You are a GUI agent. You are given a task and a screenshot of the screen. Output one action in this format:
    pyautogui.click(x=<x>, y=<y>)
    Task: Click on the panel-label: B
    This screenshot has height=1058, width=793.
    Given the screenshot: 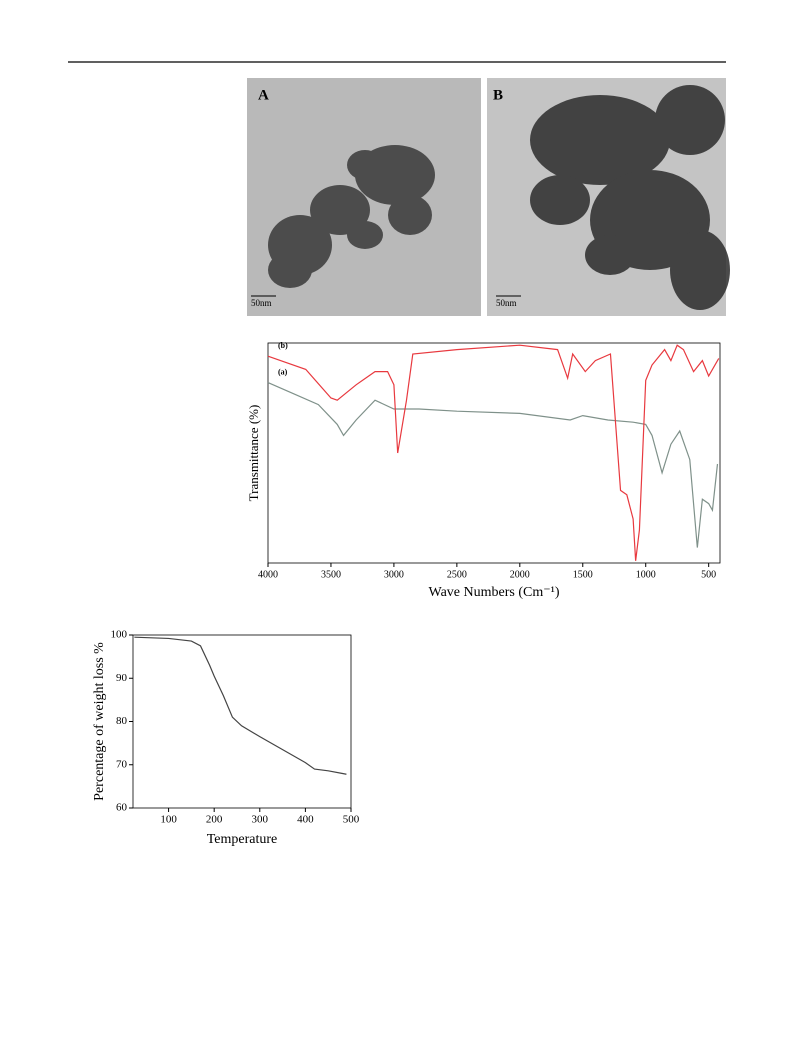 What is the action you would take?
    pyautogui.click(x=498, y=95)
    